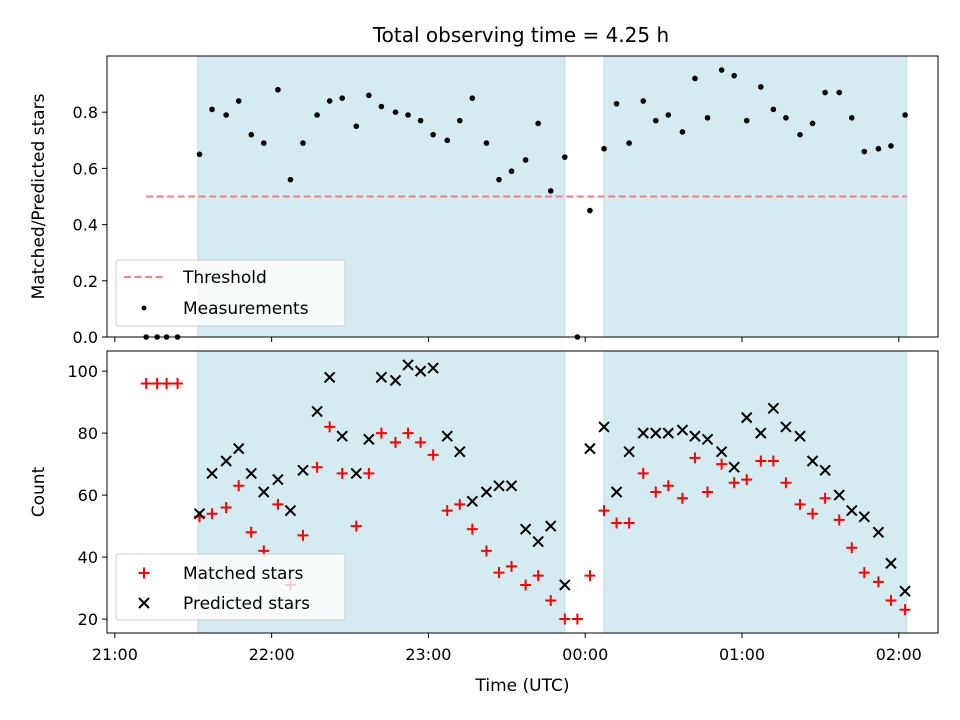  Describe the element at coordinates (507, 339) in the screenshot. I see `ratio-x-ticks` at that location.